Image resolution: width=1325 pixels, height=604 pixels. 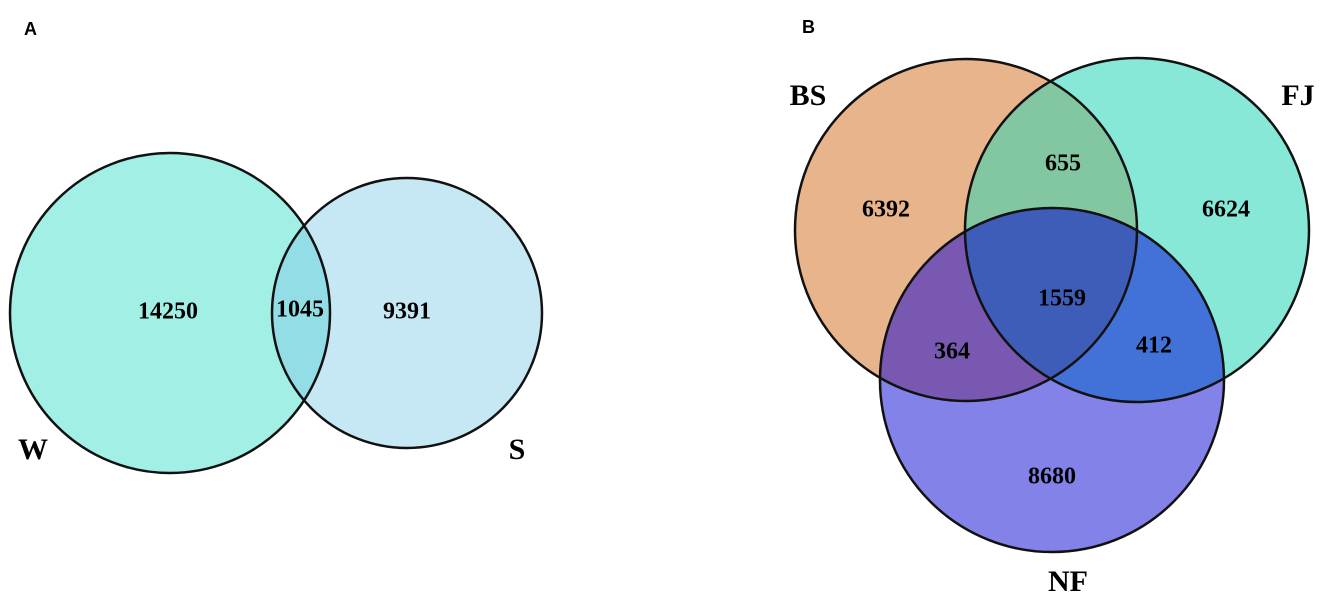 What do you see at coordinates (1052, 477) in the screenshot?
I see `region-count: 8680` at bounding box center [1052, 477].